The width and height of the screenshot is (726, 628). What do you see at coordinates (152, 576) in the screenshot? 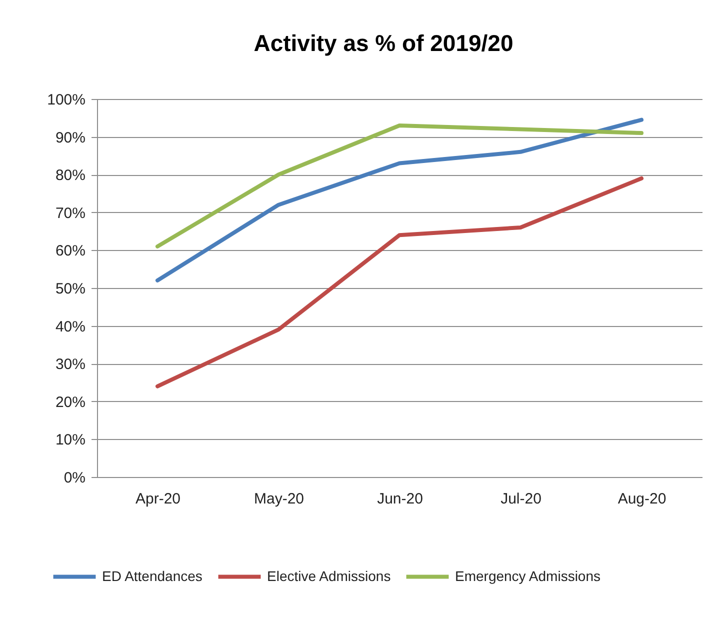
I see `legend-label: ED Attendances` at bounding box center [152, 576].